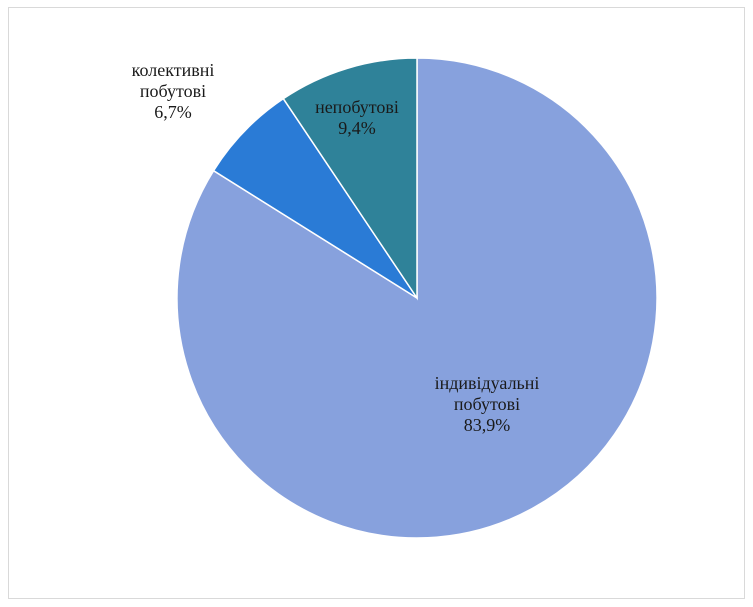 The width and height of the screenshot is (753, 607). What do you see at coordinates (173, 112) in the screenshot?
I see `data-label-line: 6,7%` at bounding box center [173, 112].